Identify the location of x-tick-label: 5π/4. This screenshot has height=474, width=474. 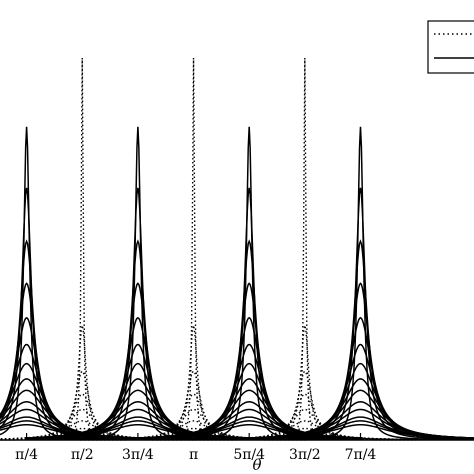
(249, 455).